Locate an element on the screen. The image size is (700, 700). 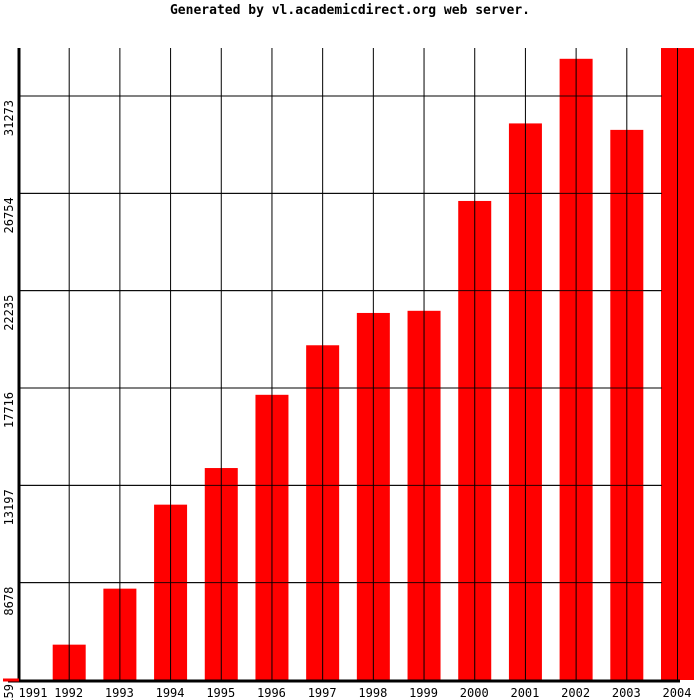
y-tick-label: 26754 is located at coordinates (9, 215).